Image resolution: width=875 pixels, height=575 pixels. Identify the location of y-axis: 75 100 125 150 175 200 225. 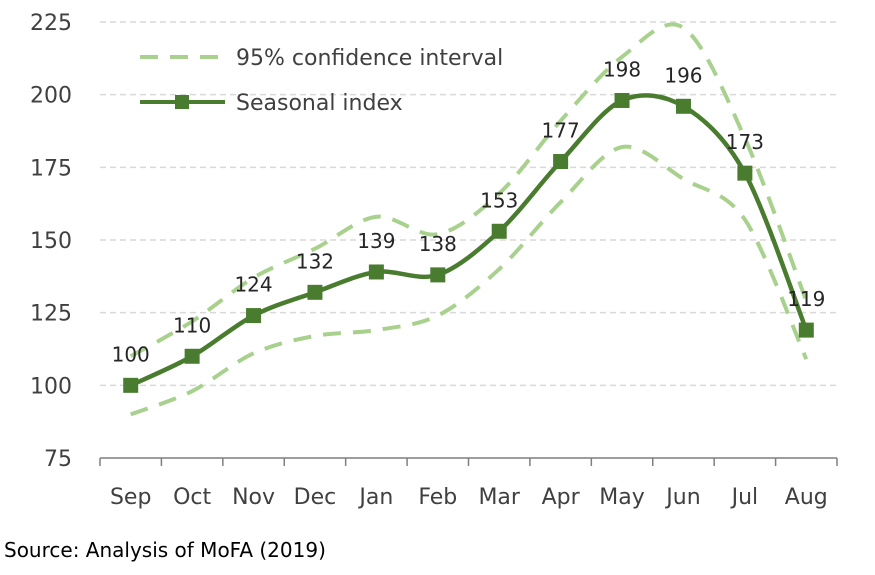
(51, 241).